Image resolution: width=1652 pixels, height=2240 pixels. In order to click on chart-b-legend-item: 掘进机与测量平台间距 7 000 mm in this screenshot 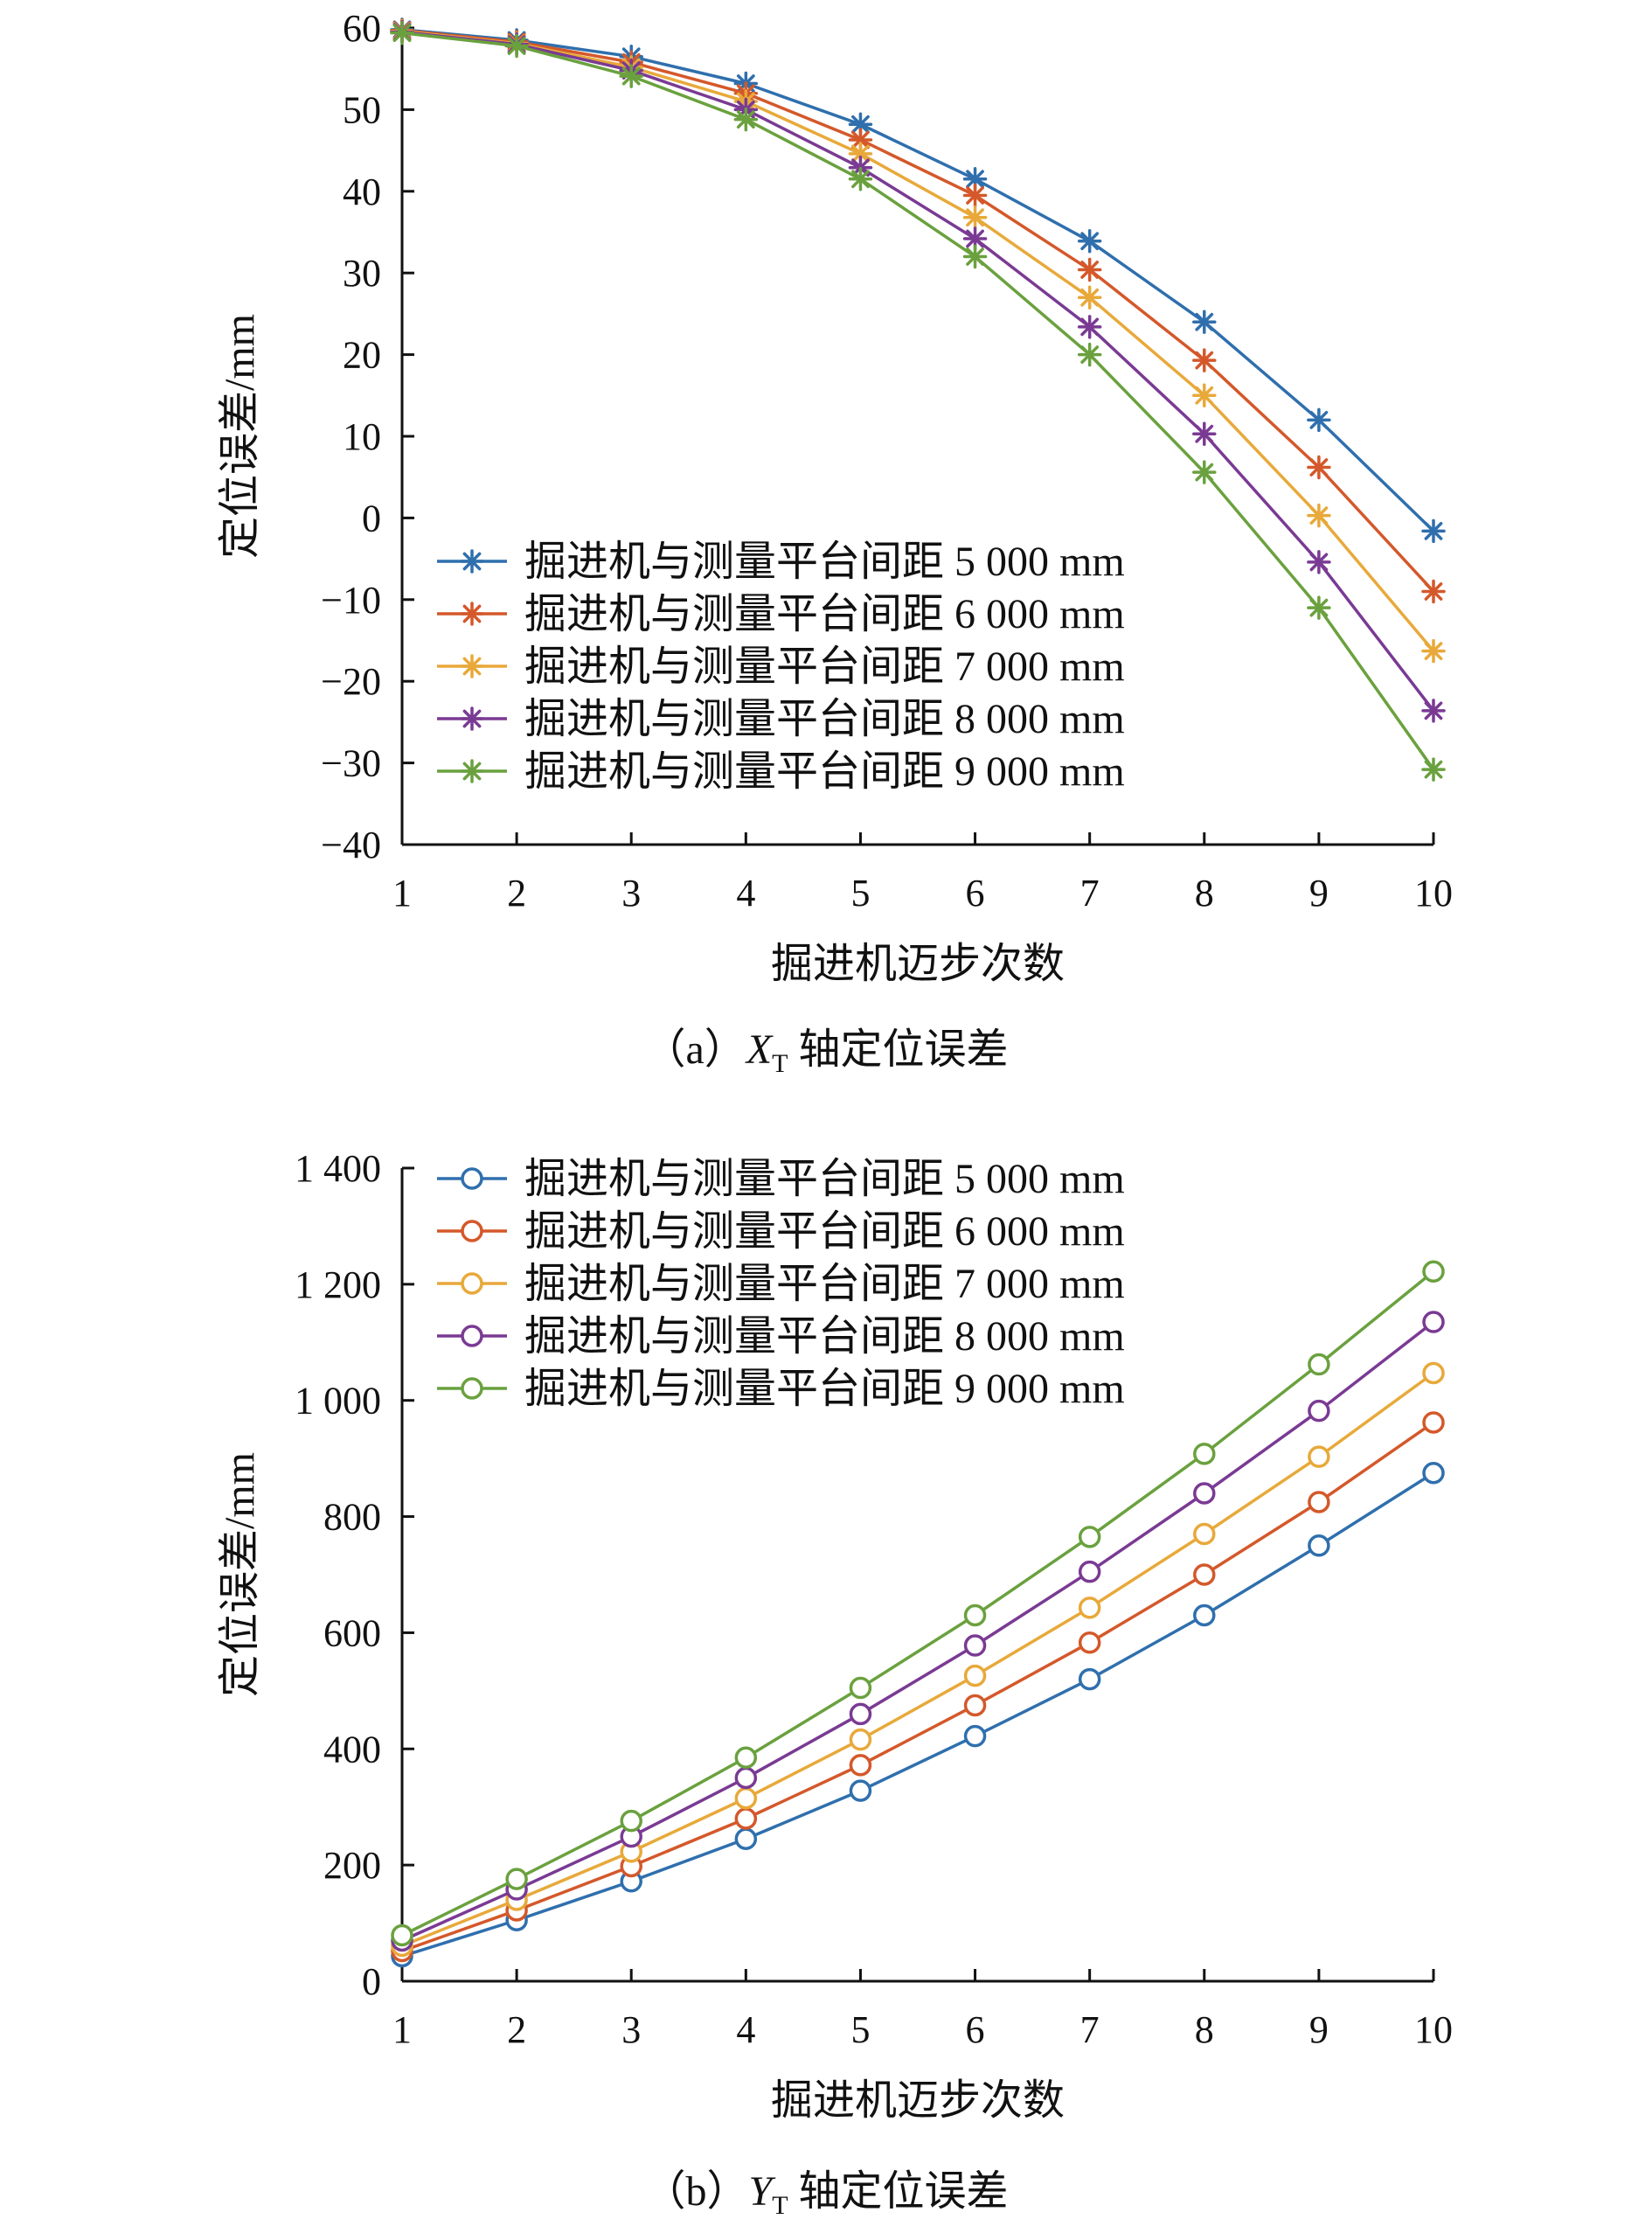, I will do `click(781, 1284)`.